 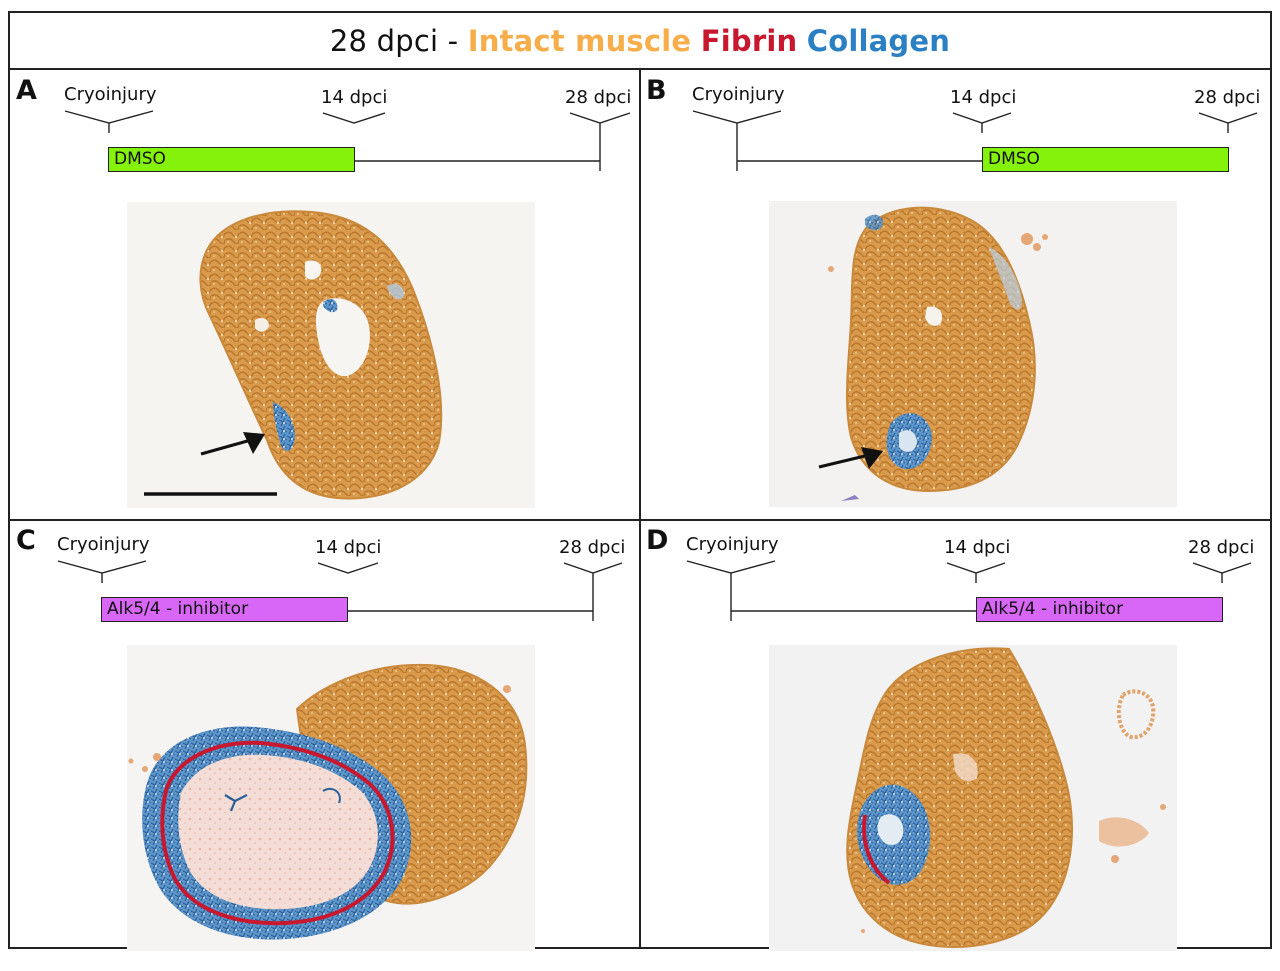 I want to click on figure-title: 28 dpci - Intact muscle Fibrin Collagen, so click(x=640, y=41).